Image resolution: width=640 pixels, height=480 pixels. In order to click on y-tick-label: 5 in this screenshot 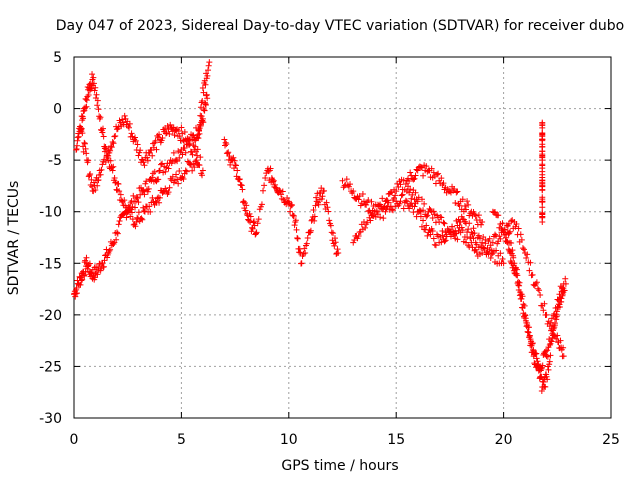, I will do `click(57, 58)`.